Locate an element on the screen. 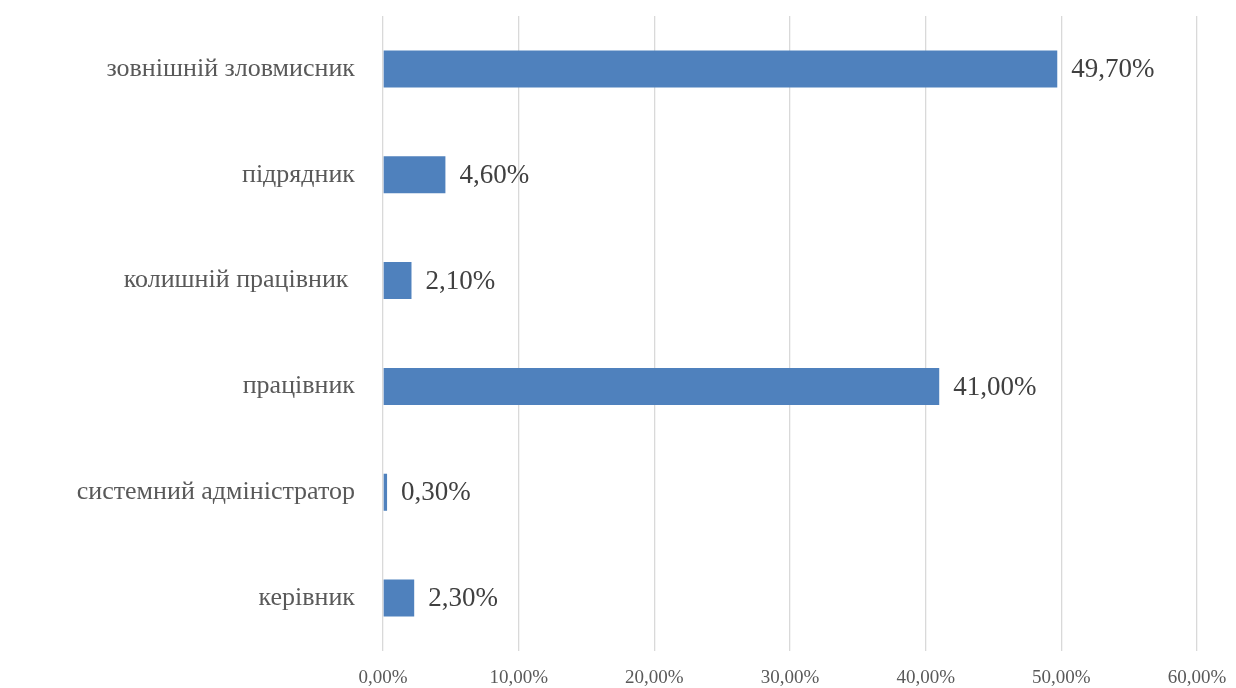 The width and height of the screenshot is (1236, 688). data-label: 49,70% is located at coordinates (1113, 68).